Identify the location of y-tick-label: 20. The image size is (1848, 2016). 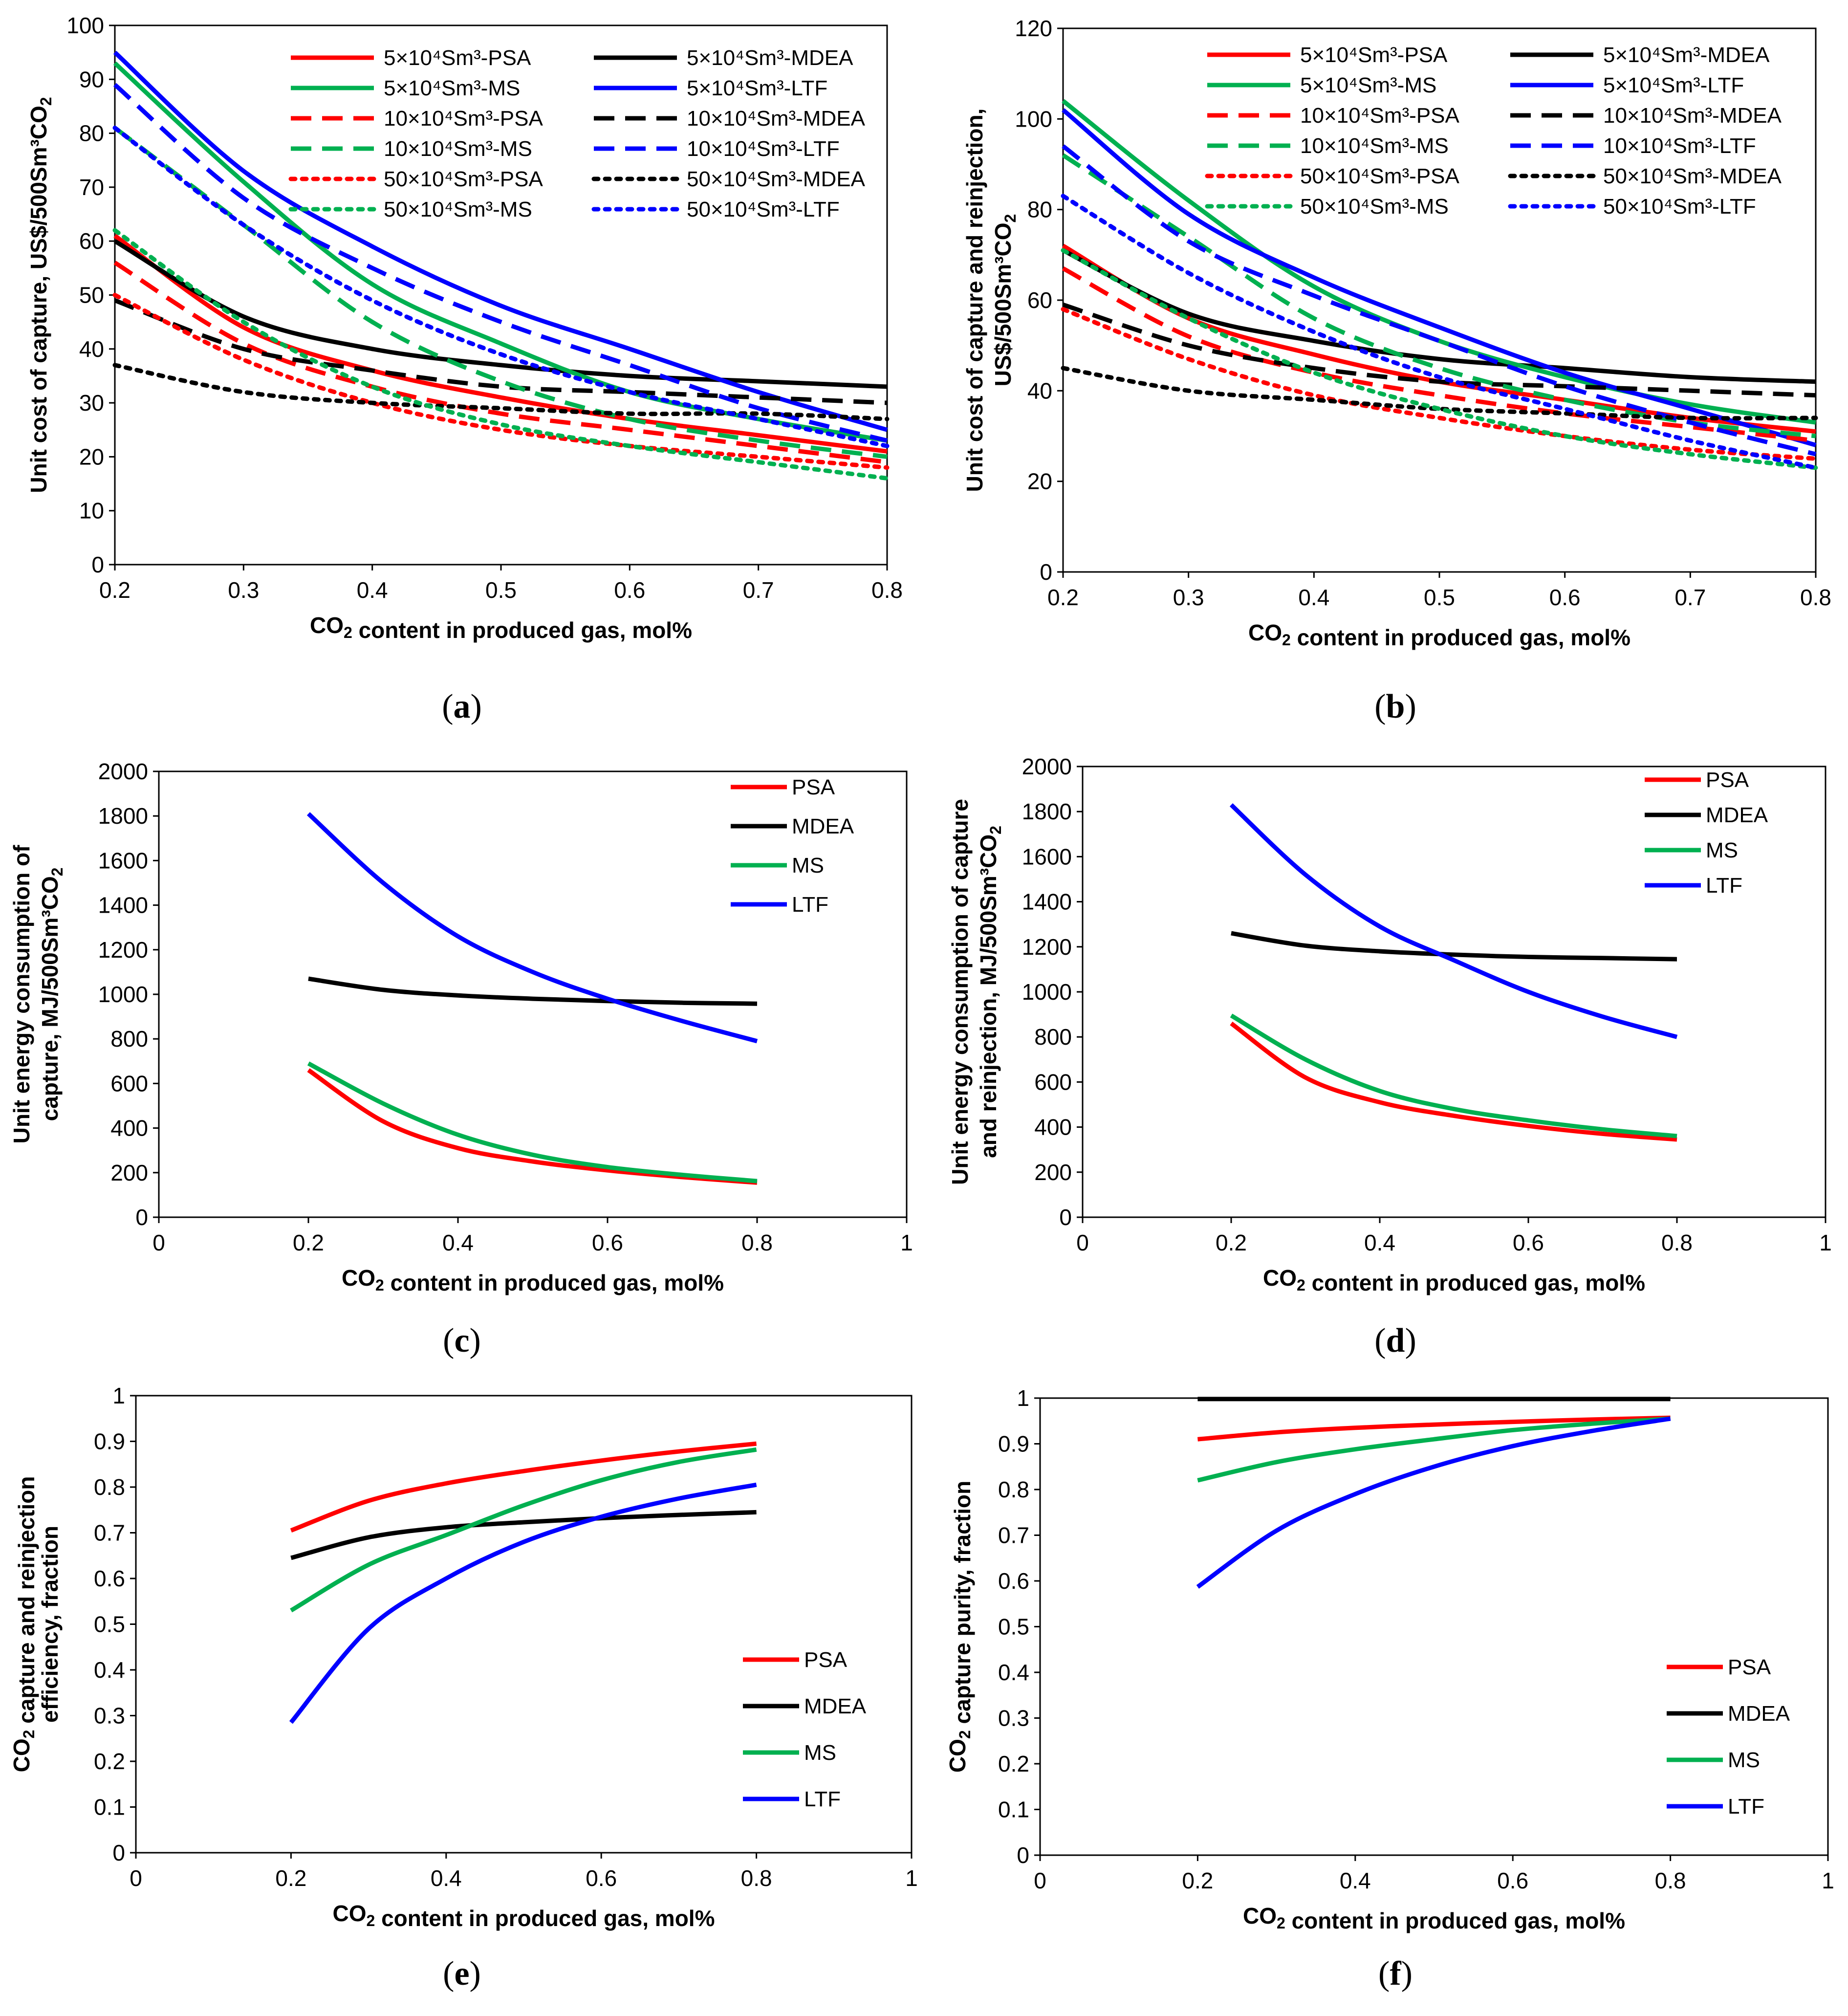
(1039, 481).